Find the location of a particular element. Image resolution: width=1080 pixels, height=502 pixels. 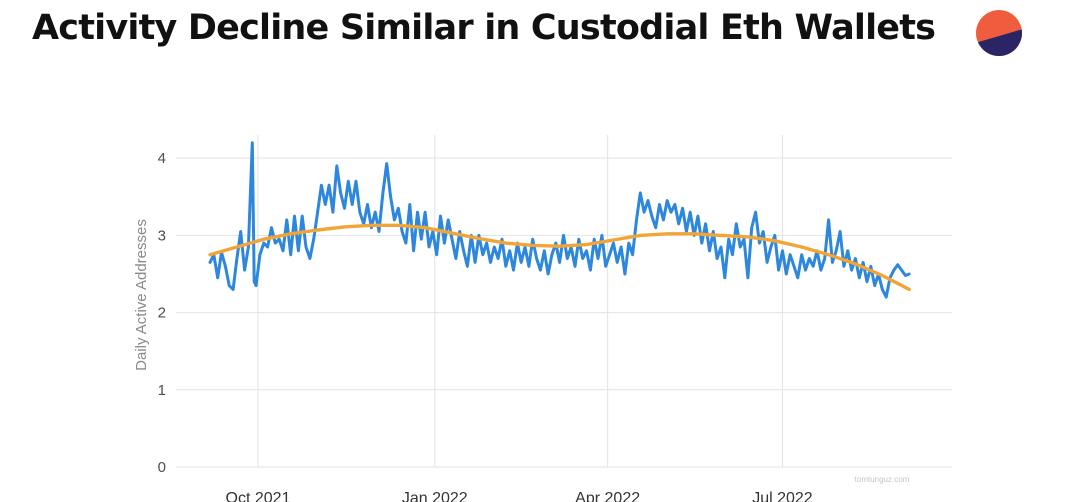

y-tick-labels: 0 1 2 3 4 is located at coordinates (162, 313).